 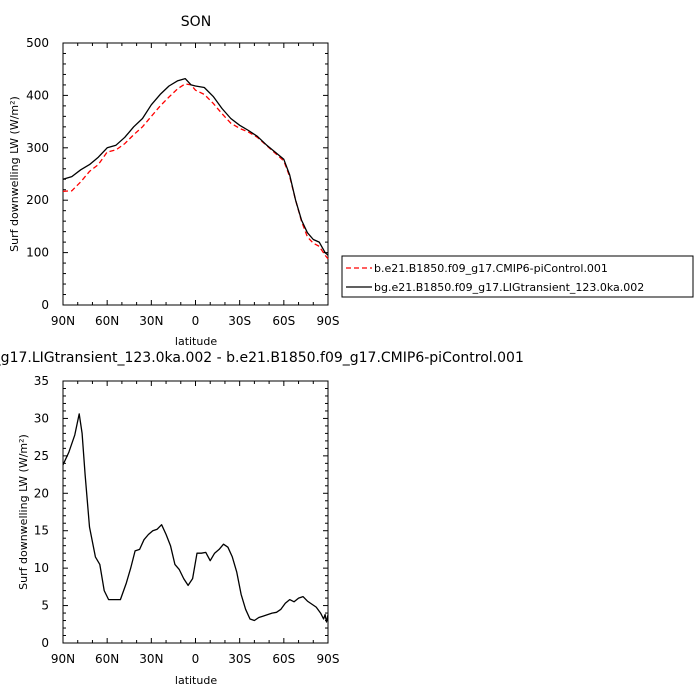 What do you see at coordinates (41, 381) in the screenshot?
I see `y-tick-label: 35` at bounding box center [41, 381].